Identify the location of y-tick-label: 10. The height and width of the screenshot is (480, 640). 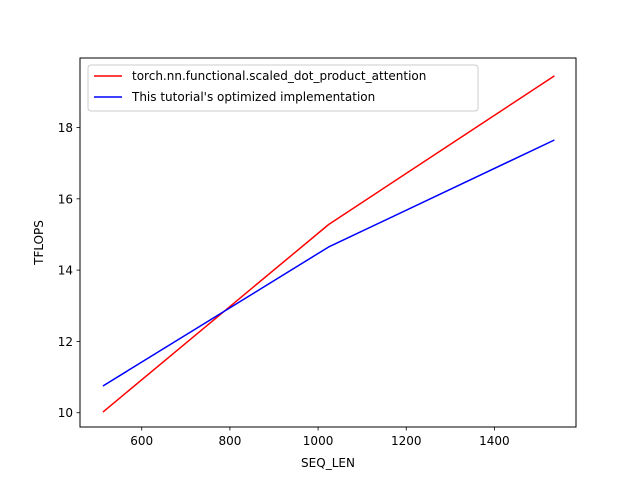
(65, 413).